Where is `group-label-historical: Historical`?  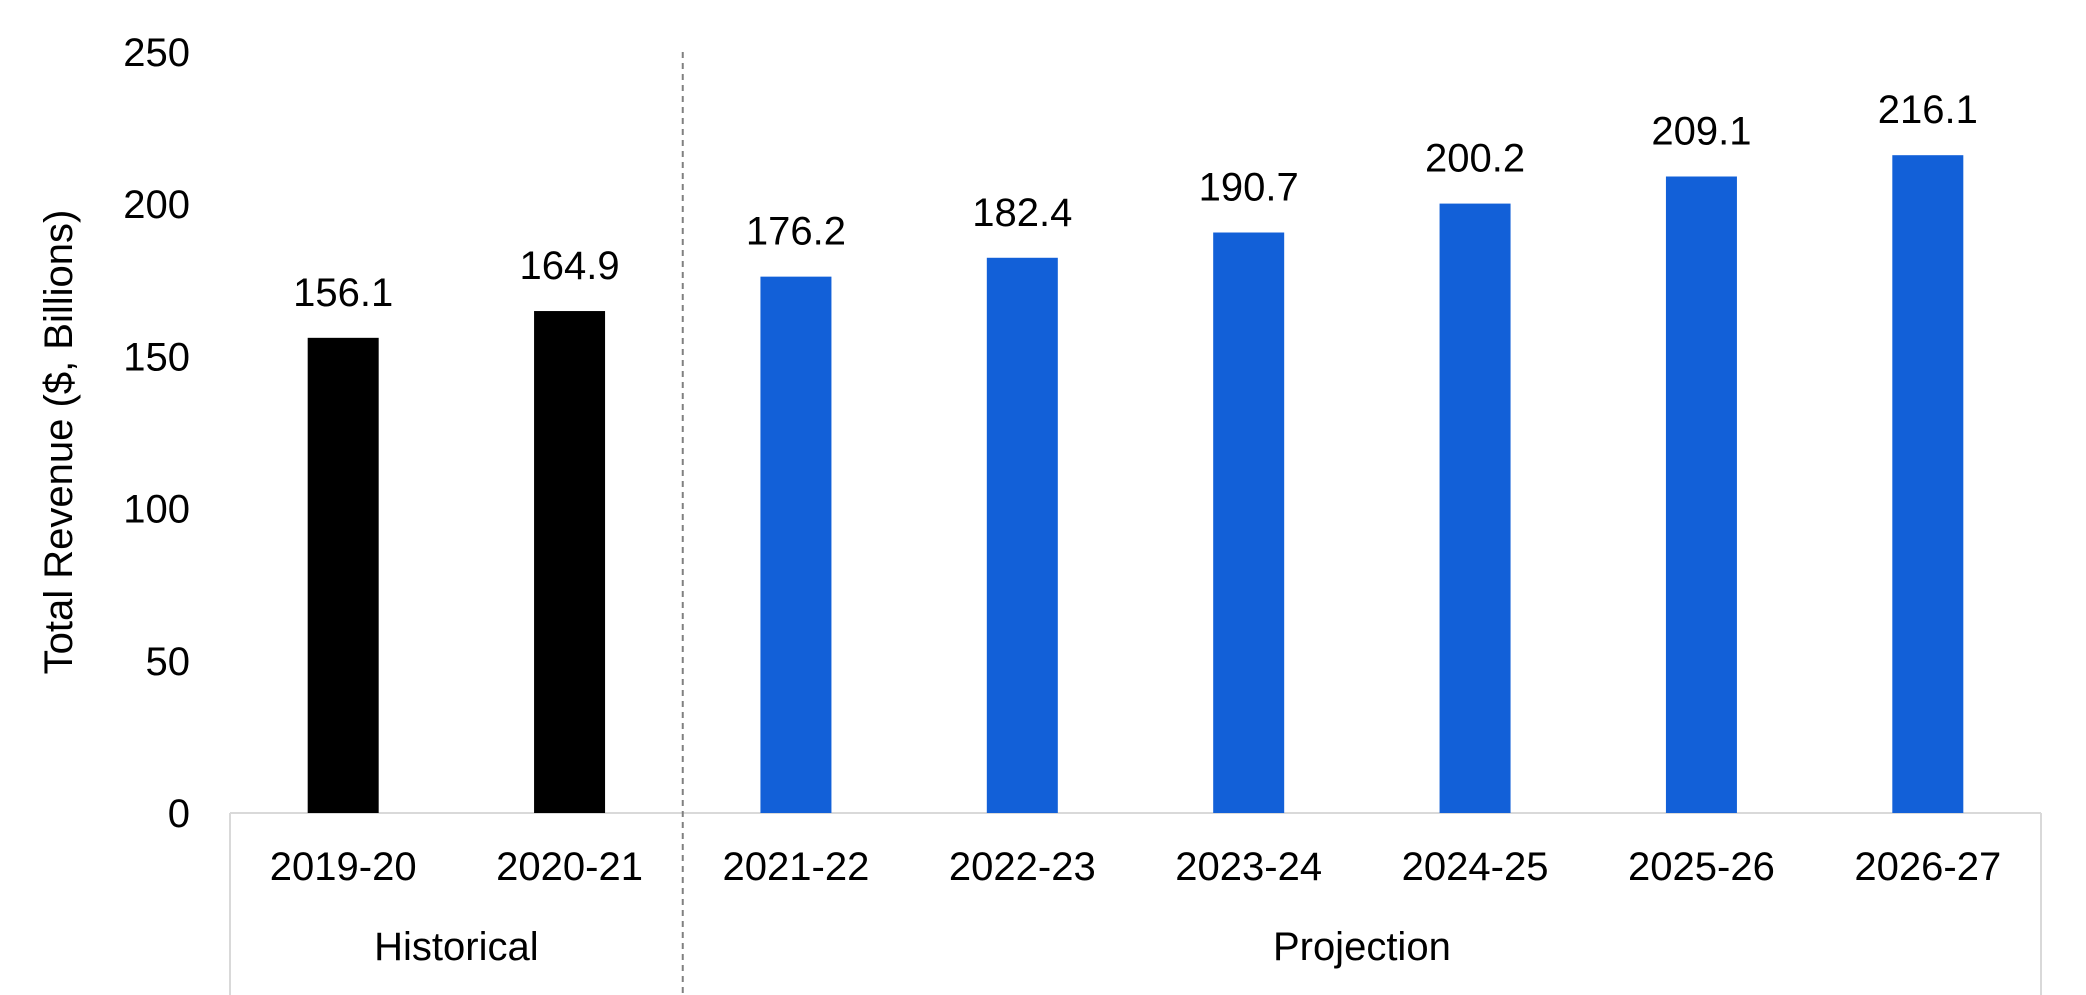
group-label-historical: Historical is located at coordinates (456, 947).